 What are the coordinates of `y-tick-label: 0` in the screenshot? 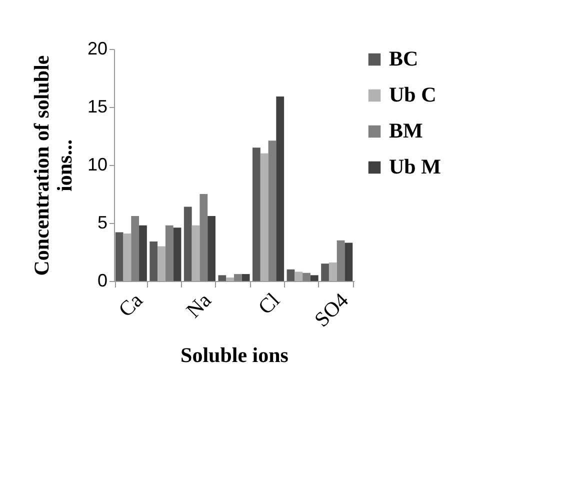 It's located at (102, 280).